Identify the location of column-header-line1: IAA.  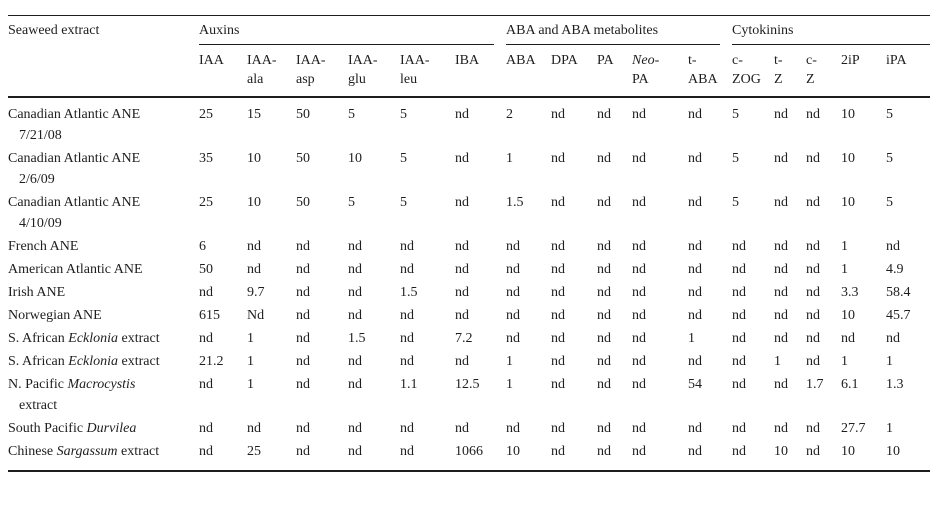
(211, 60).